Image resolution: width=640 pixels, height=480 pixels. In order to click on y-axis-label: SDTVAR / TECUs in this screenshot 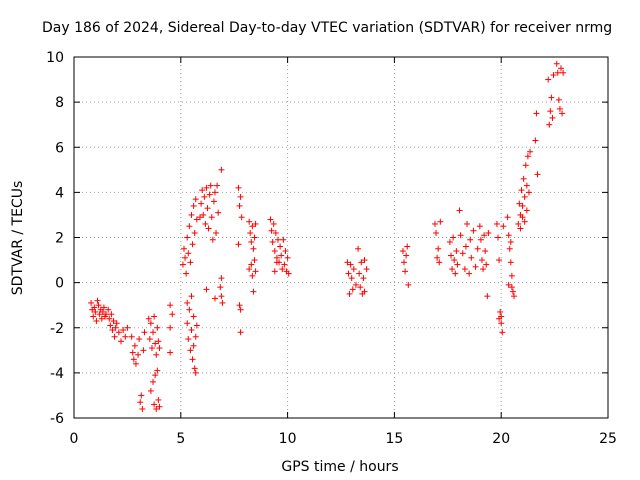, I will do `click(18, 238)`.